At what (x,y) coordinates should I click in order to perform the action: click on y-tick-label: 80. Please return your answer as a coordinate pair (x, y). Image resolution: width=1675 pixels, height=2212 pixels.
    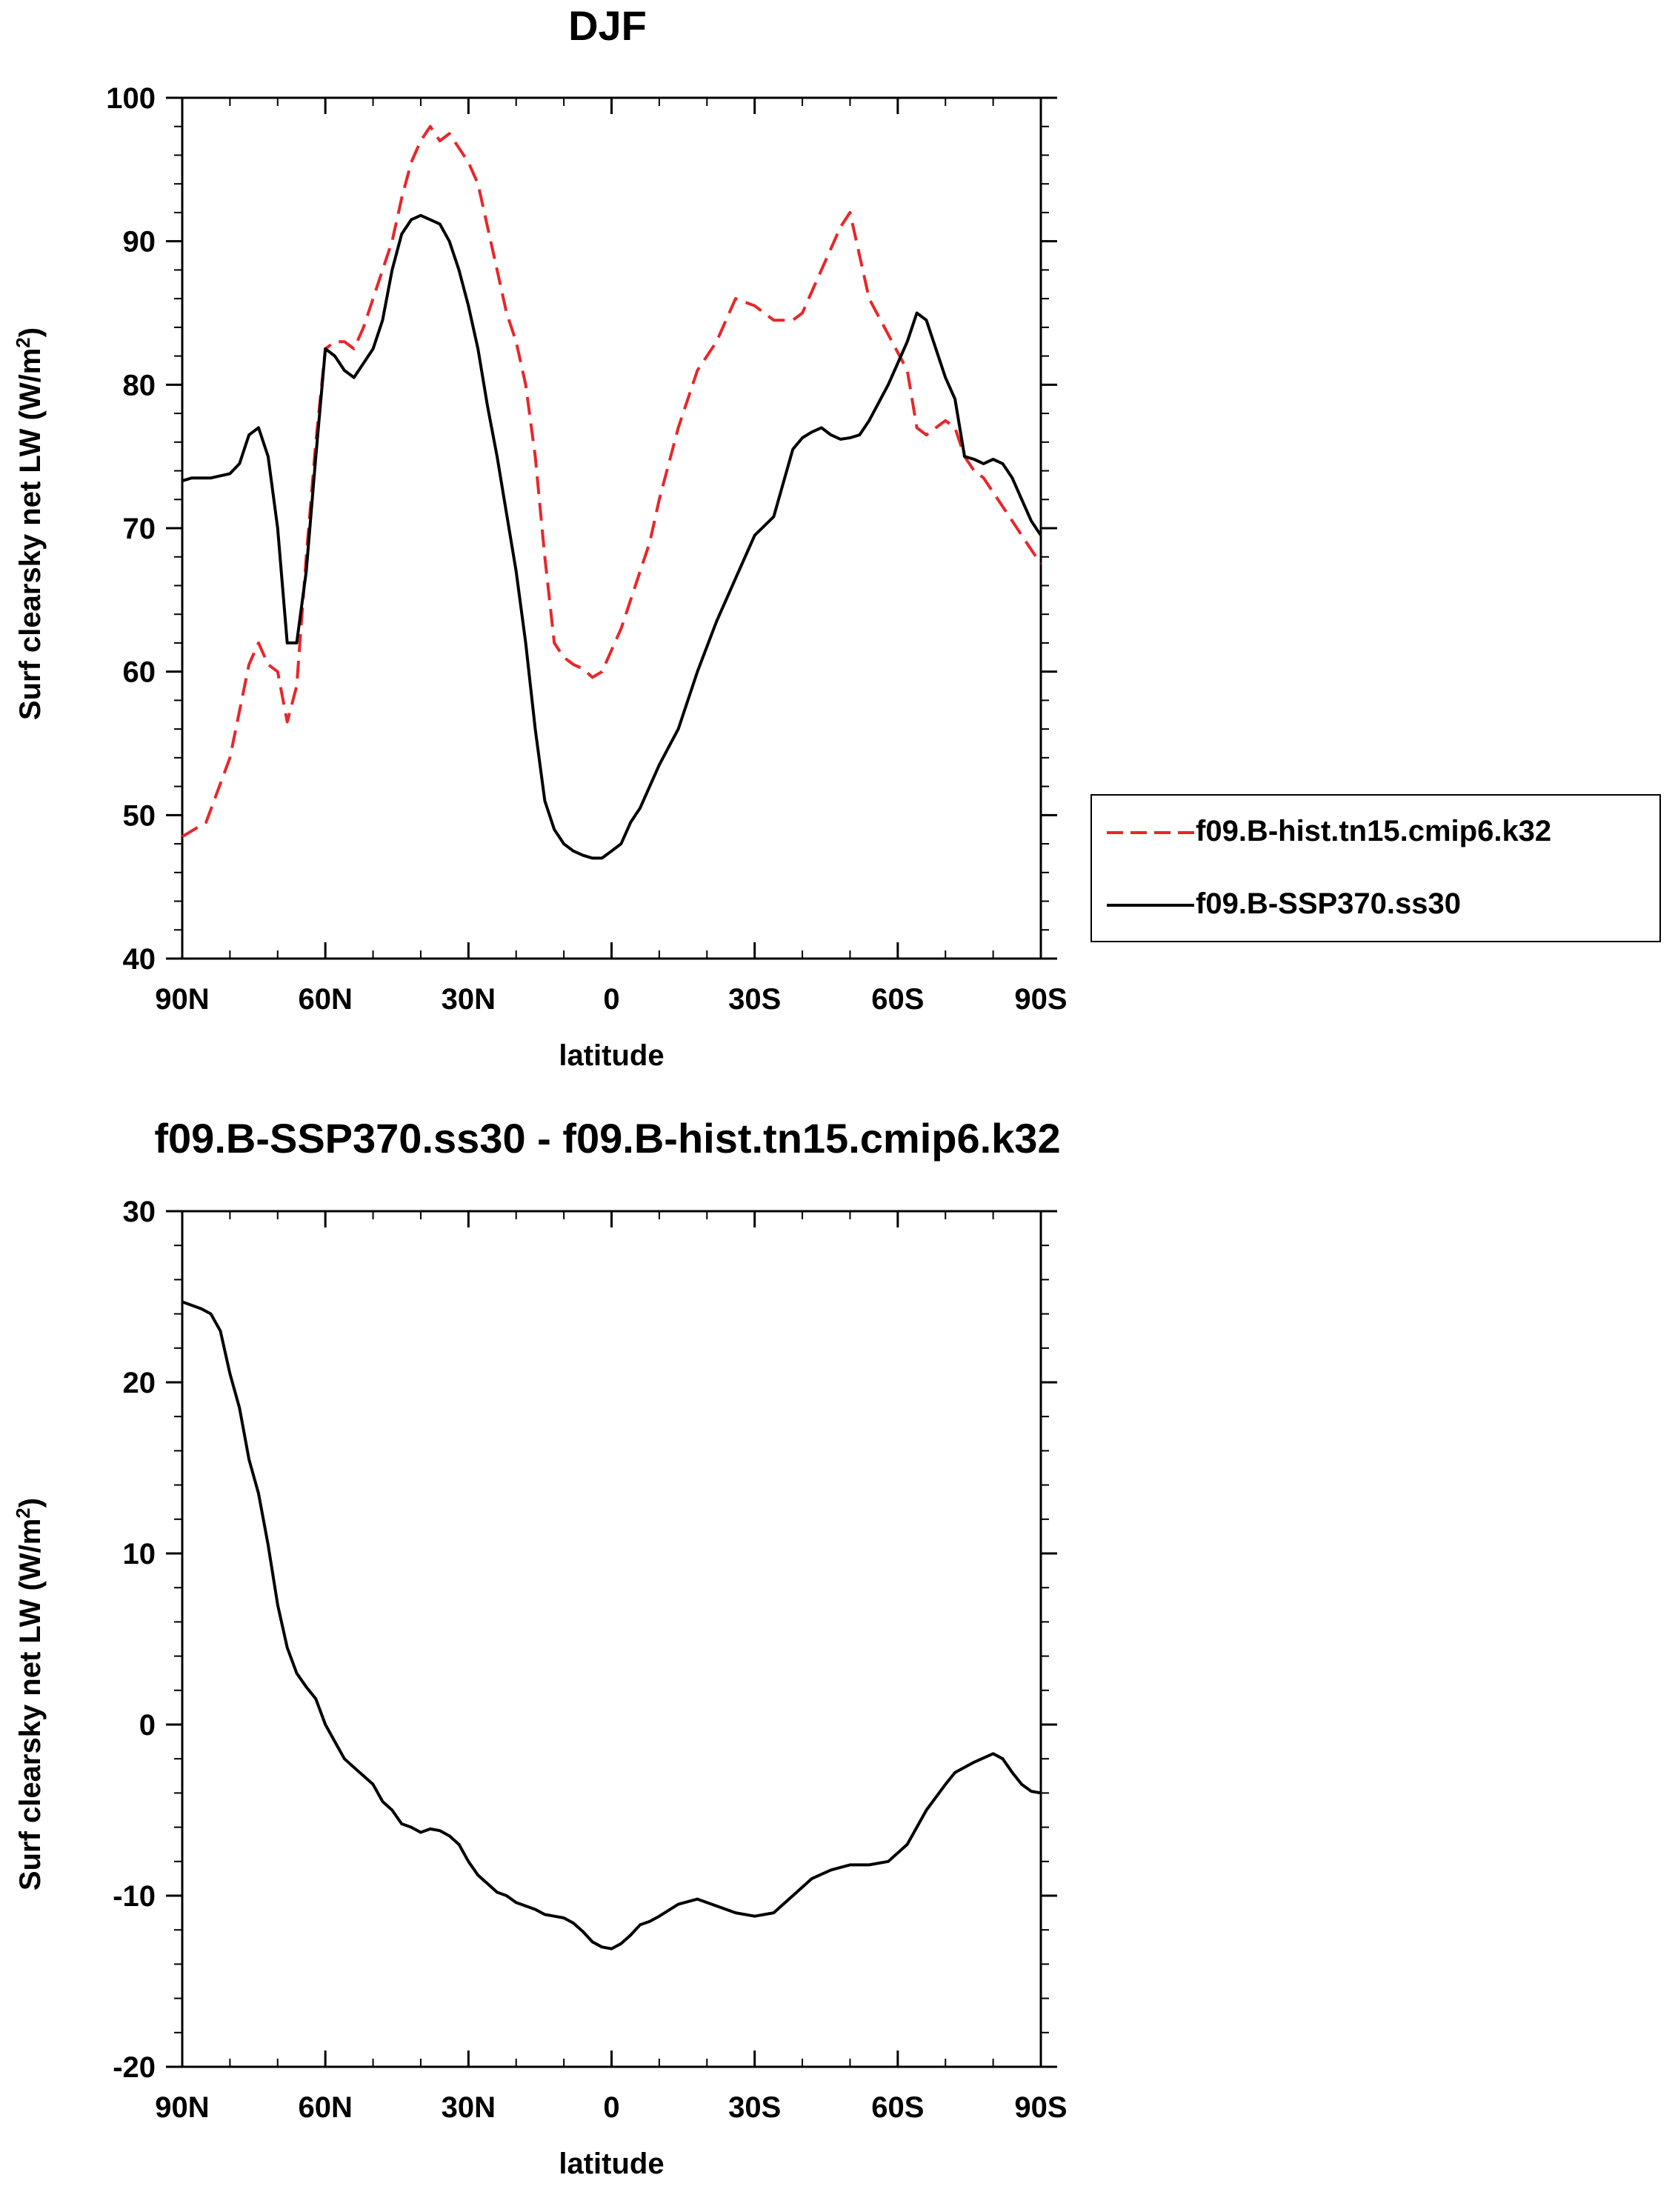
    Looking at the image, I should click on (139, 385).